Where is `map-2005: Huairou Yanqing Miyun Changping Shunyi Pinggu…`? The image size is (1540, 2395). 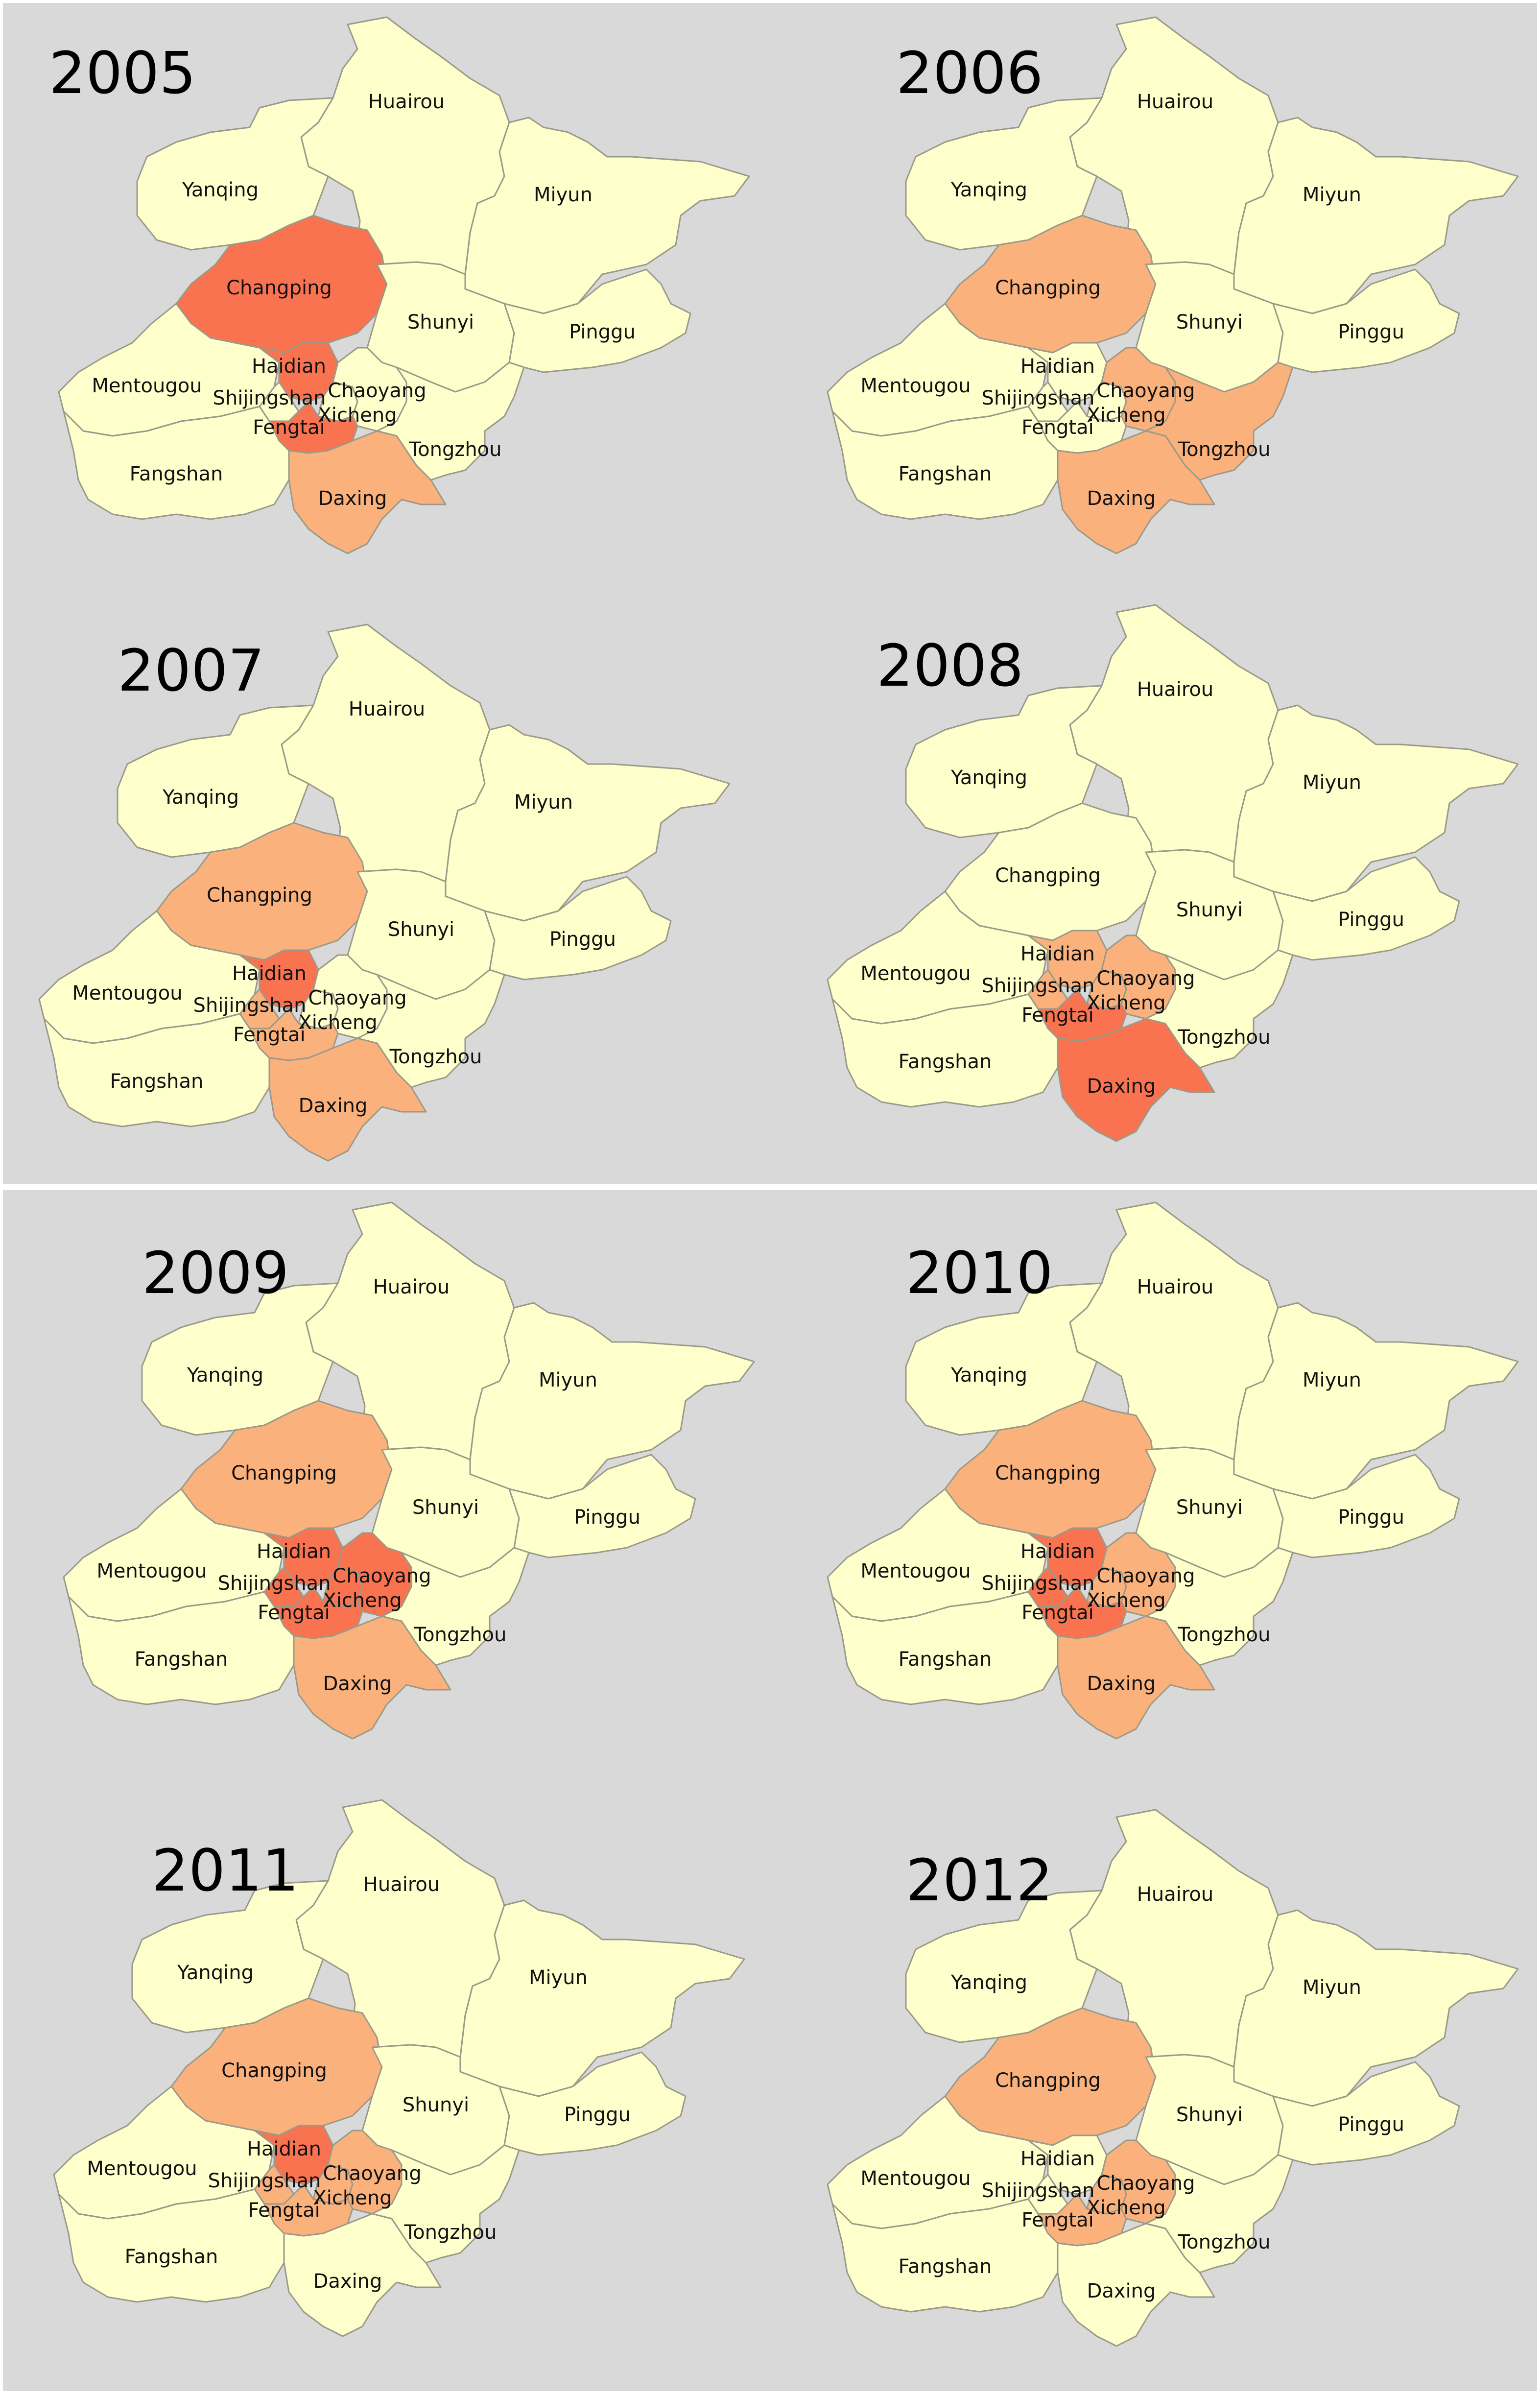 map-2005: Huairou Yanqing Miyun Changping Shunyi Pinggu… is located at coordinates (387, 299).